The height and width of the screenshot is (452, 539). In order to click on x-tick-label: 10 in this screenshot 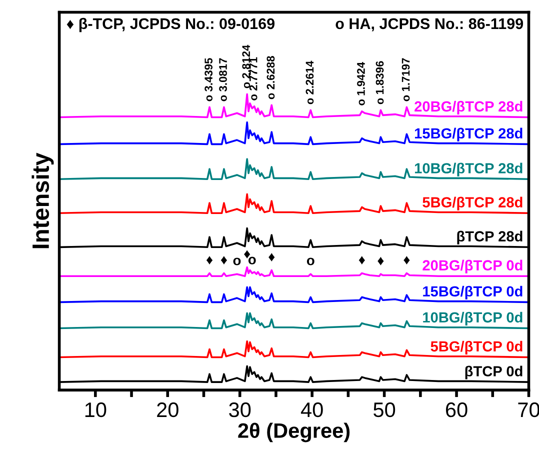, I will do `click(95, 410)`.